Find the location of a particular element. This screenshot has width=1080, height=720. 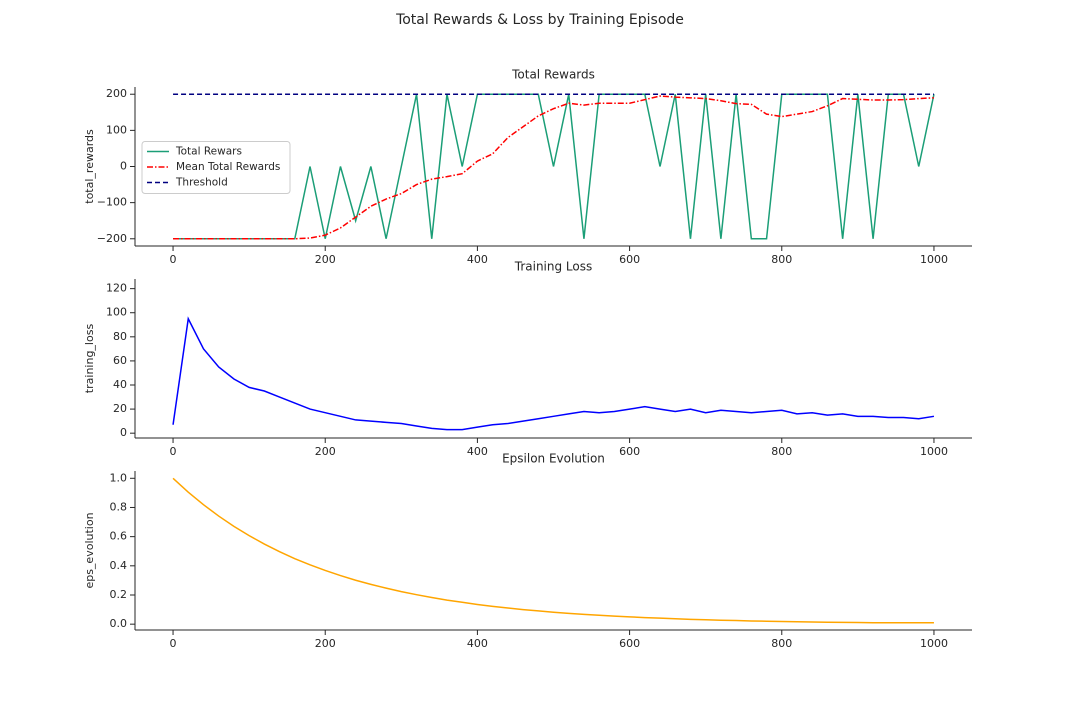

y-tick-label: 200 is located at coordinates (116, 93).